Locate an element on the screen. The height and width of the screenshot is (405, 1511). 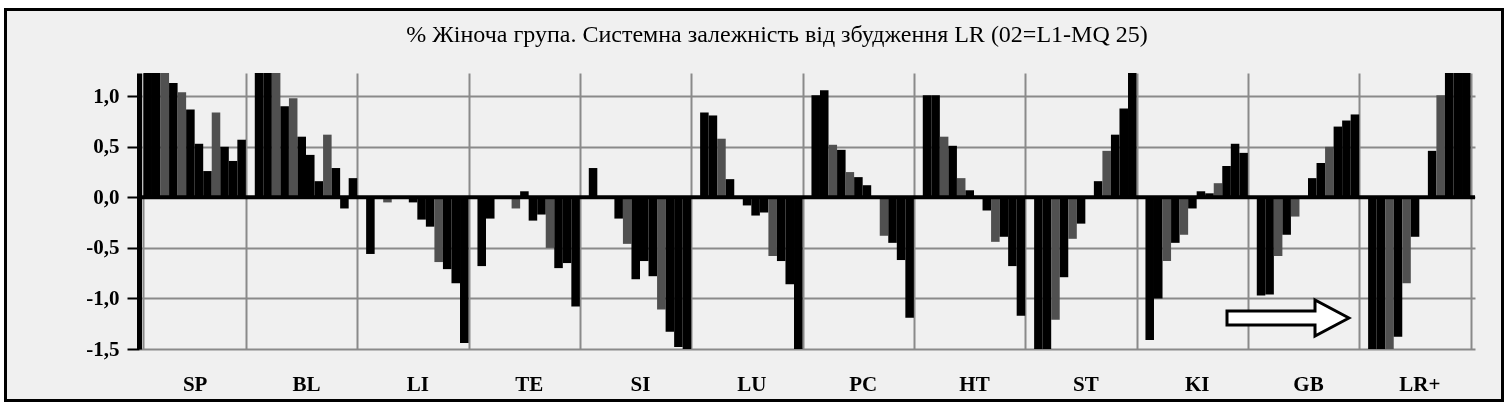
x-tick-label: PC is located at coordinates (863, 383).